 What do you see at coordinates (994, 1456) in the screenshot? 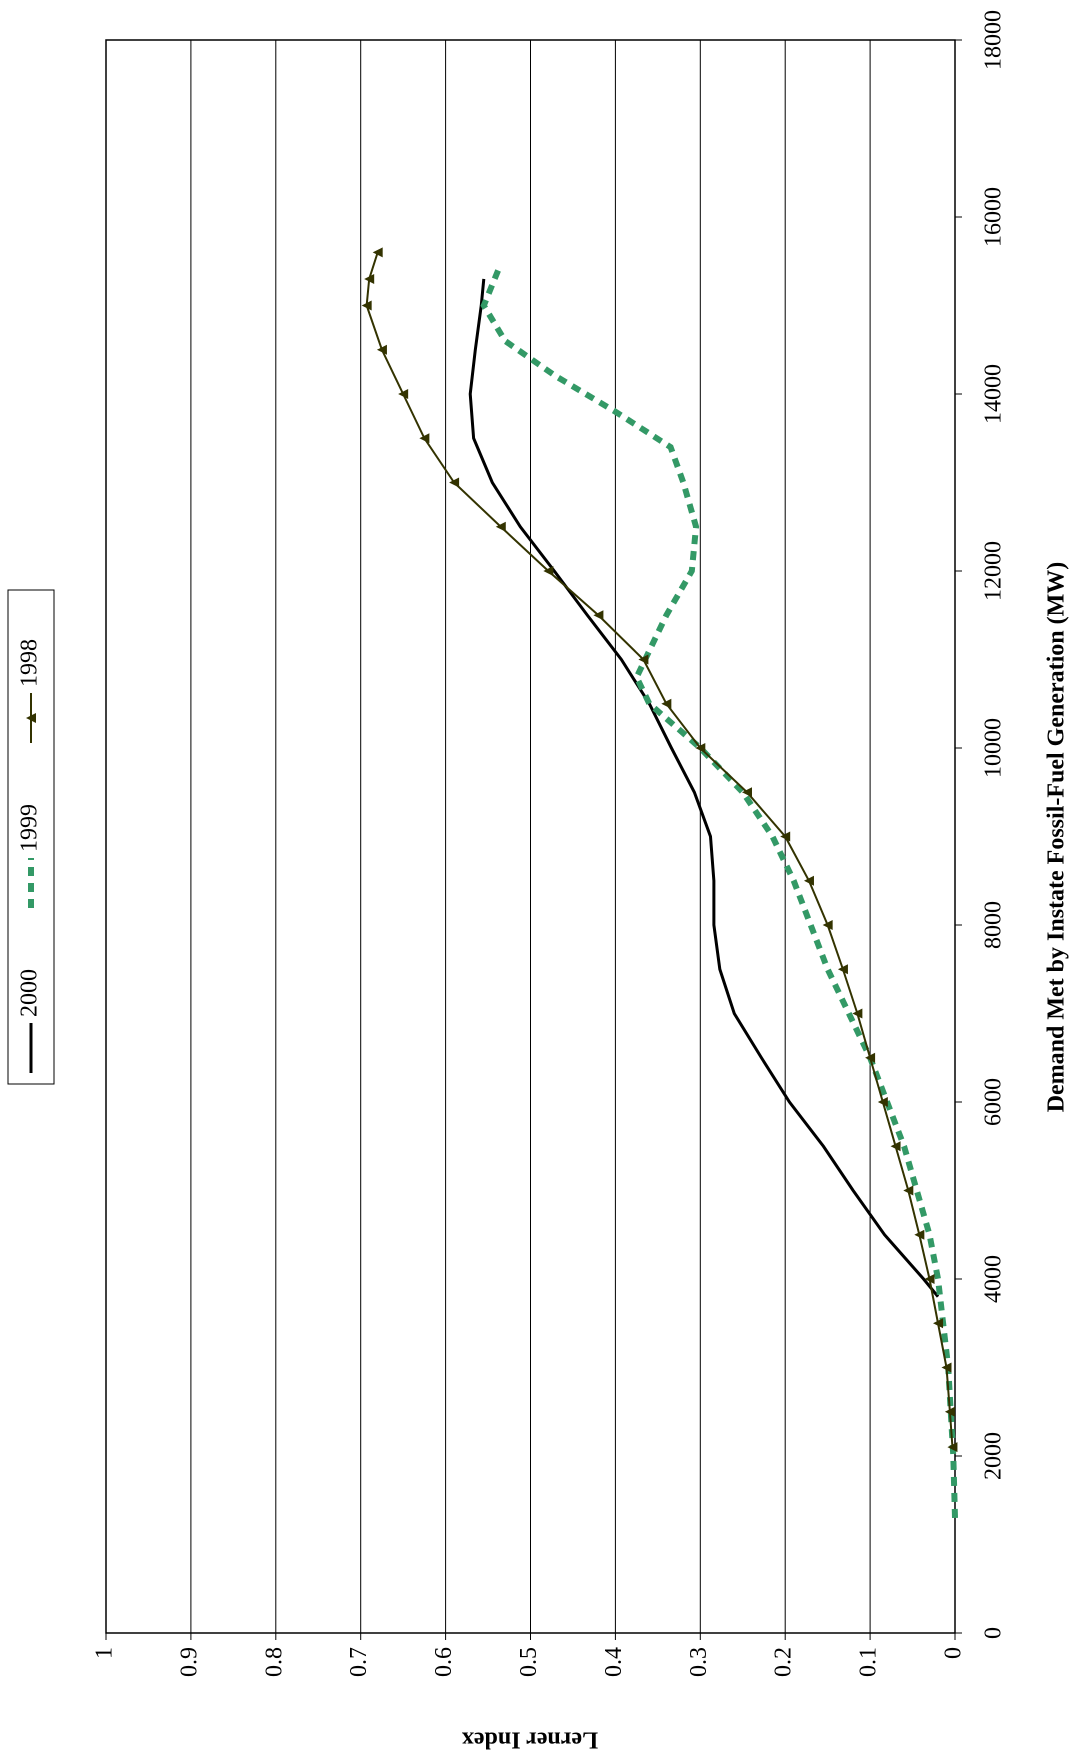
I see `x-tick-label: 2000` at bounding box center [994, 1456].